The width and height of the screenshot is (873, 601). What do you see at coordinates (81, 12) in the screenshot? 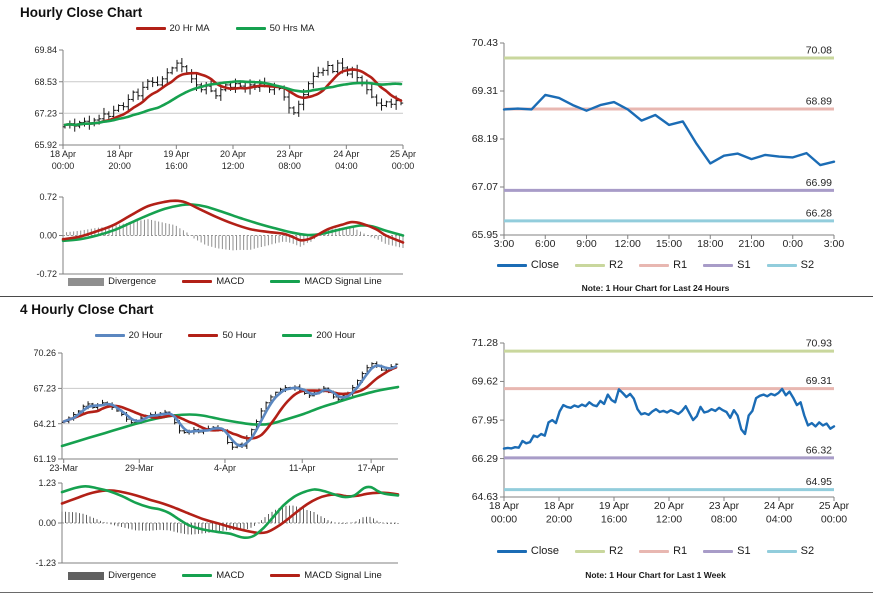
I see `hourly-section-title: Hourly Close Chart` at bounding box center [81, 12].